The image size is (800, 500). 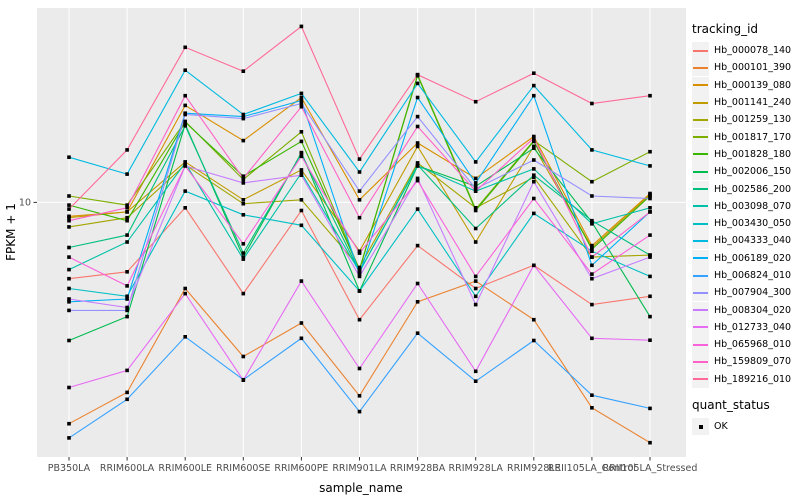 What do you see at coordinates (592, 181) in the screenshot?
I see `data-point-Hb_001817_170-RRII105LA_Control` at bounding box center [592, 181].